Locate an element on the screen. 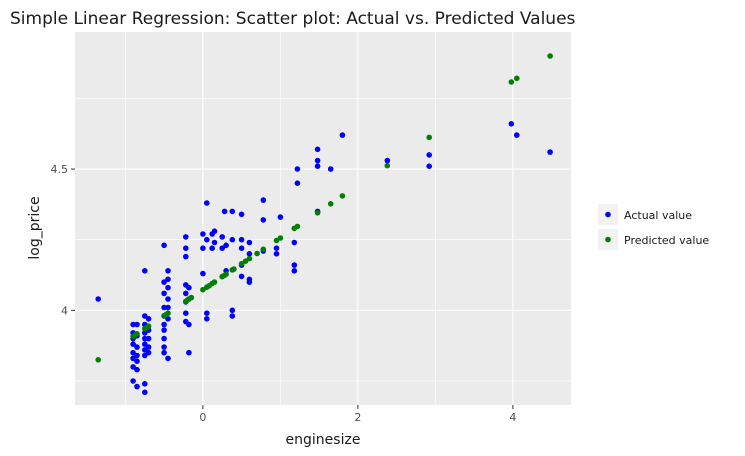 Image resolution: width=745 pixels, height=456 pixels. y-axis-ticks: 44.5 is located at coordinates (63, 240).